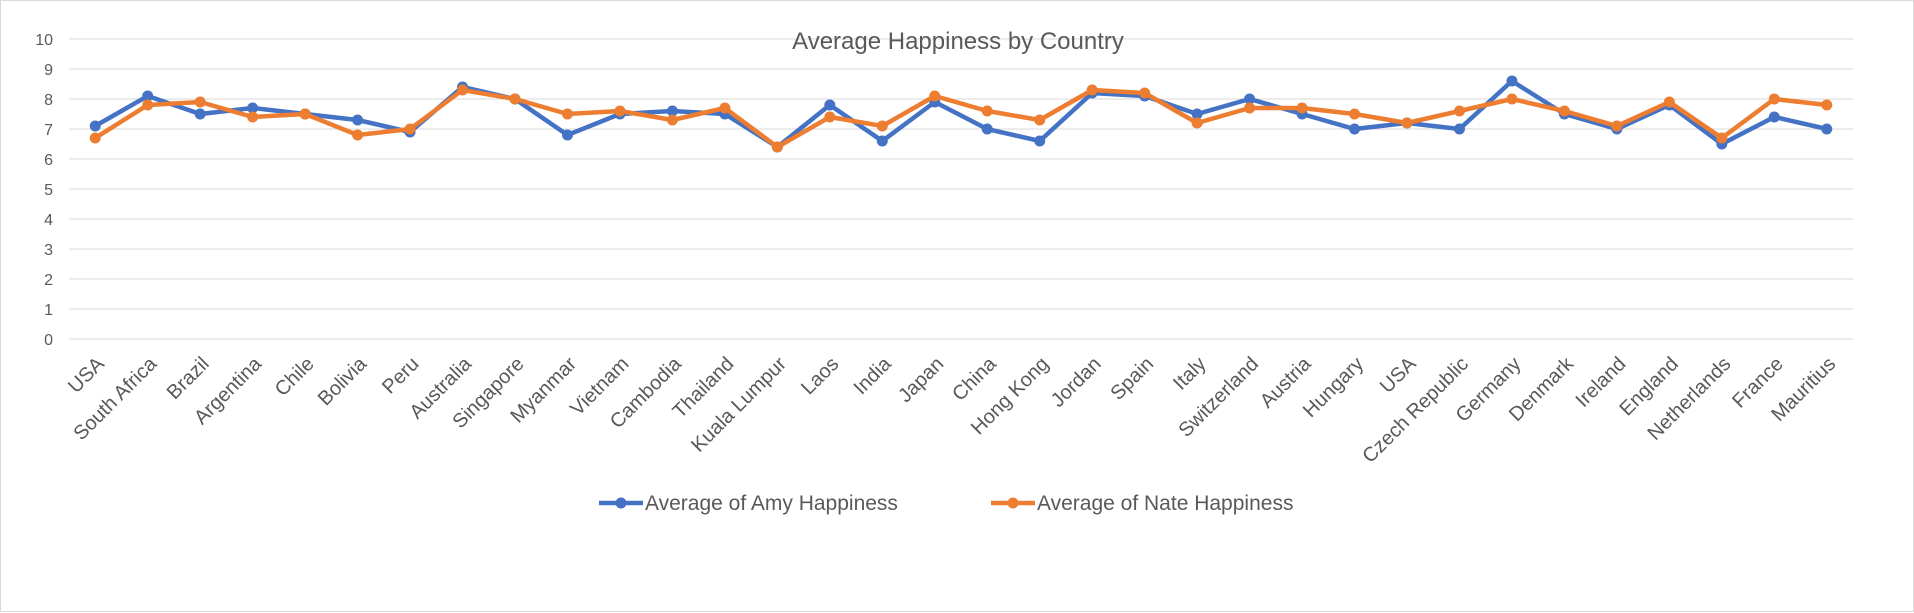 The height and width of the screenshot is (613, 1914). Describe the element at coordinates (739, 405) in the screenshot. I see `x-category-label: Kuala Lumpur` at that location.